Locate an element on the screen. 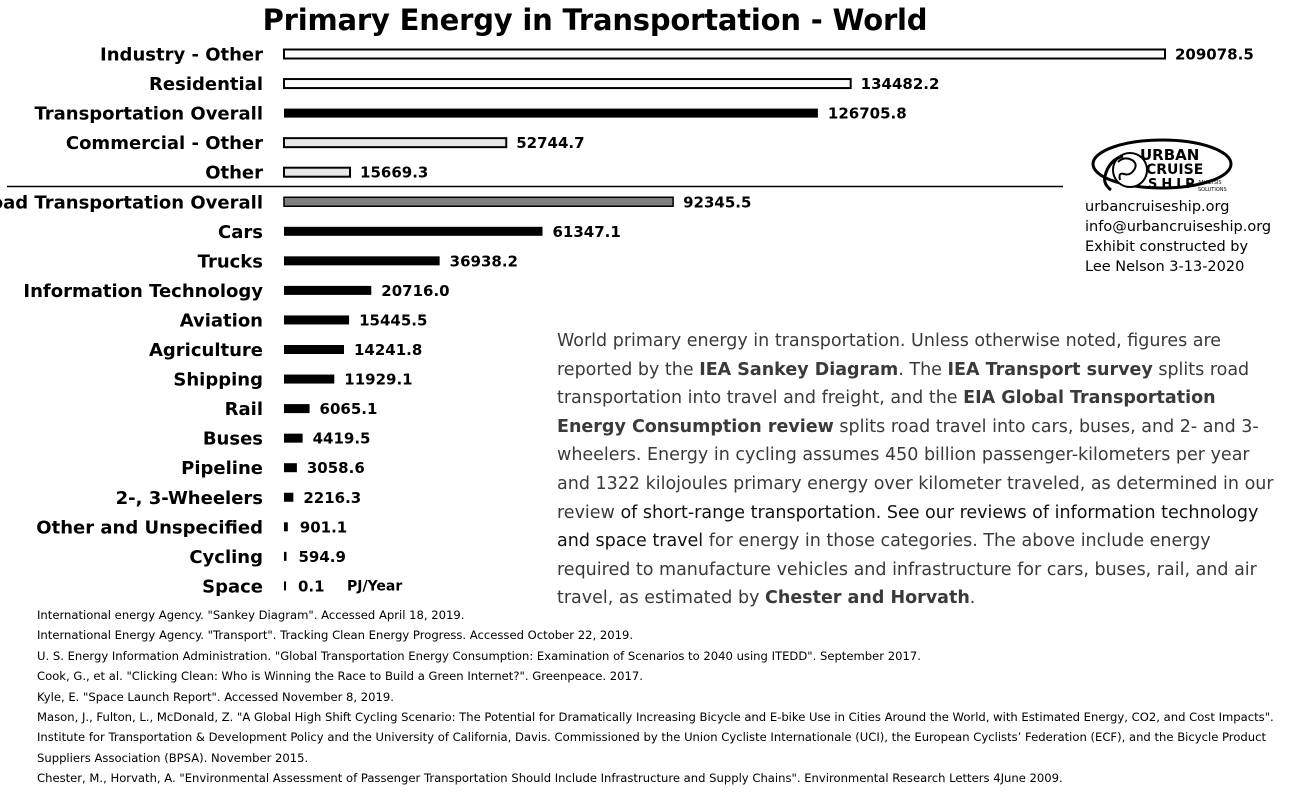  value-label-trucks: 36938.2 is located at coordinates (484, 261).